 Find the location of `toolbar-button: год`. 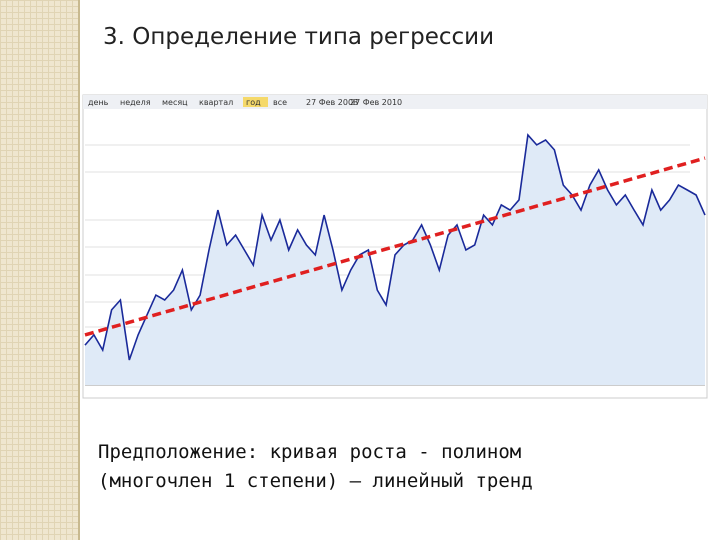

toolbar-button: год is located at coordinates (253, 102).